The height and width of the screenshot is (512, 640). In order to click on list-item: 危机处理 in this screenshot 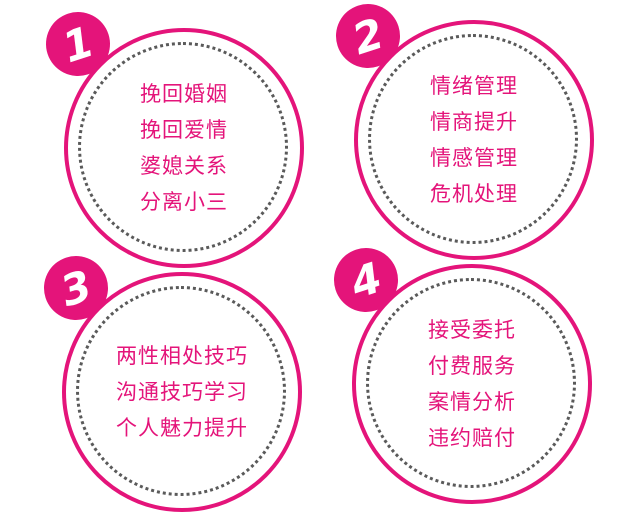, I will do `click(474, 194)`.